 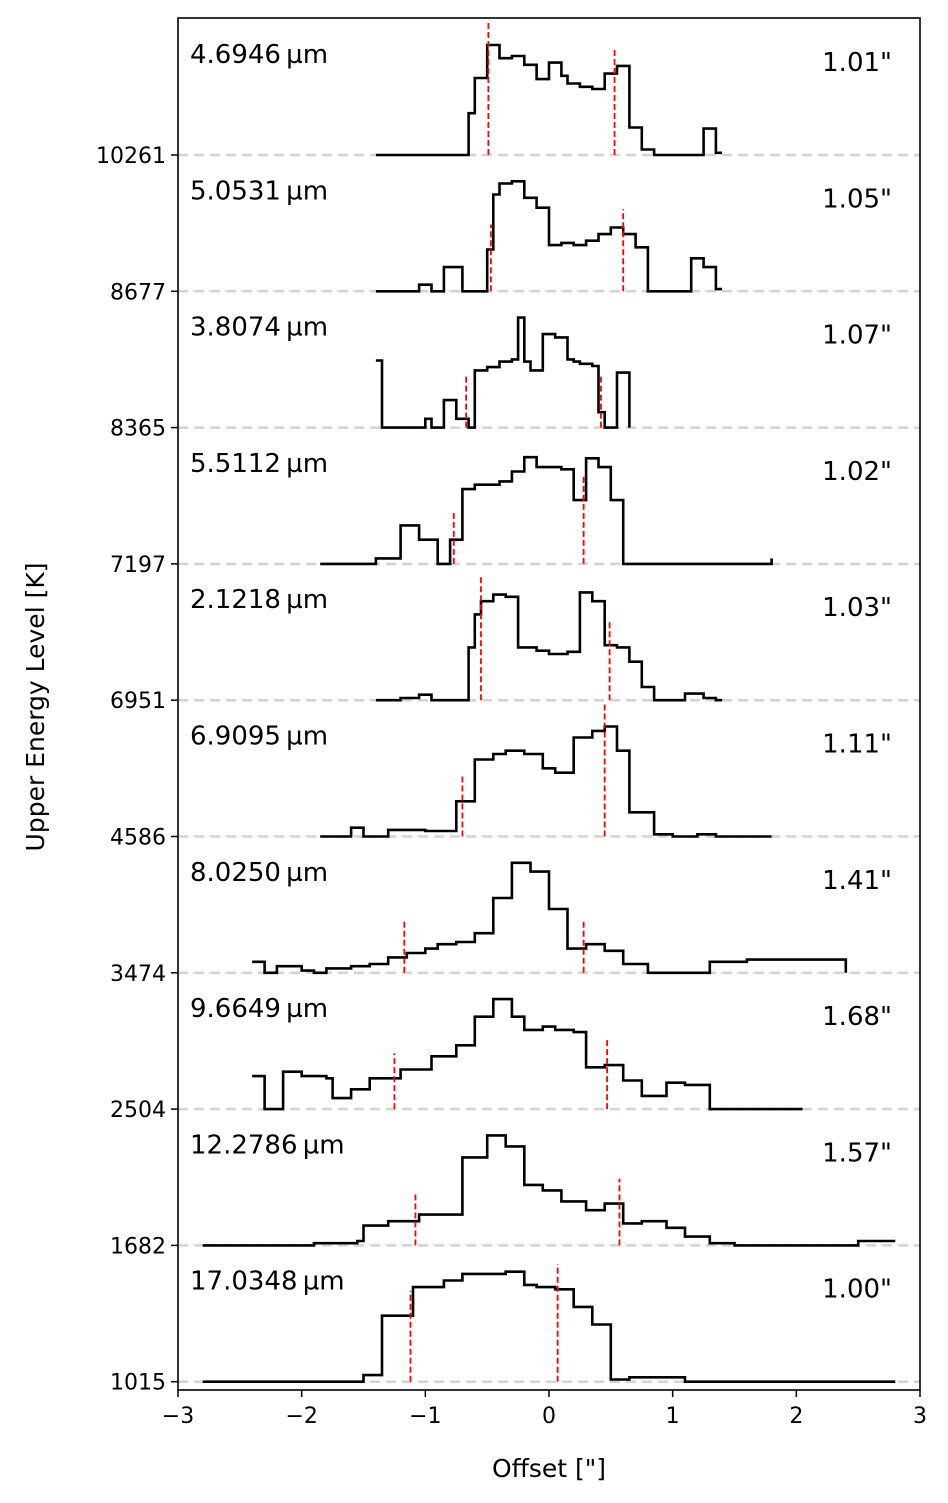 I want to click on x-tick-label-4: 1, so click(x=673, y=1416).